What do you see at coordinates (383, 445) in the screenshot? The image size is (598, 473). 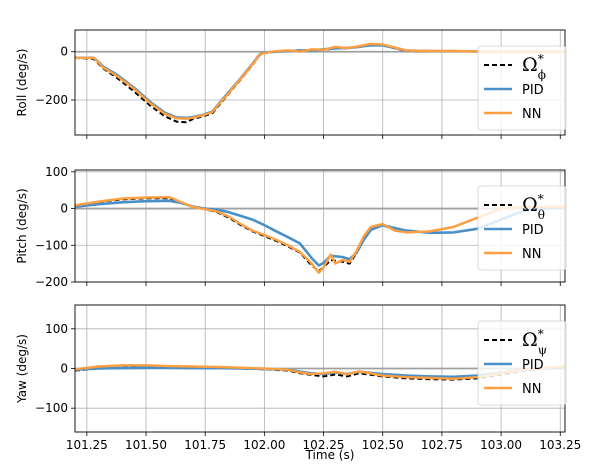 I see `x-tick-label: 102.50` at bounding box center [383, 445].